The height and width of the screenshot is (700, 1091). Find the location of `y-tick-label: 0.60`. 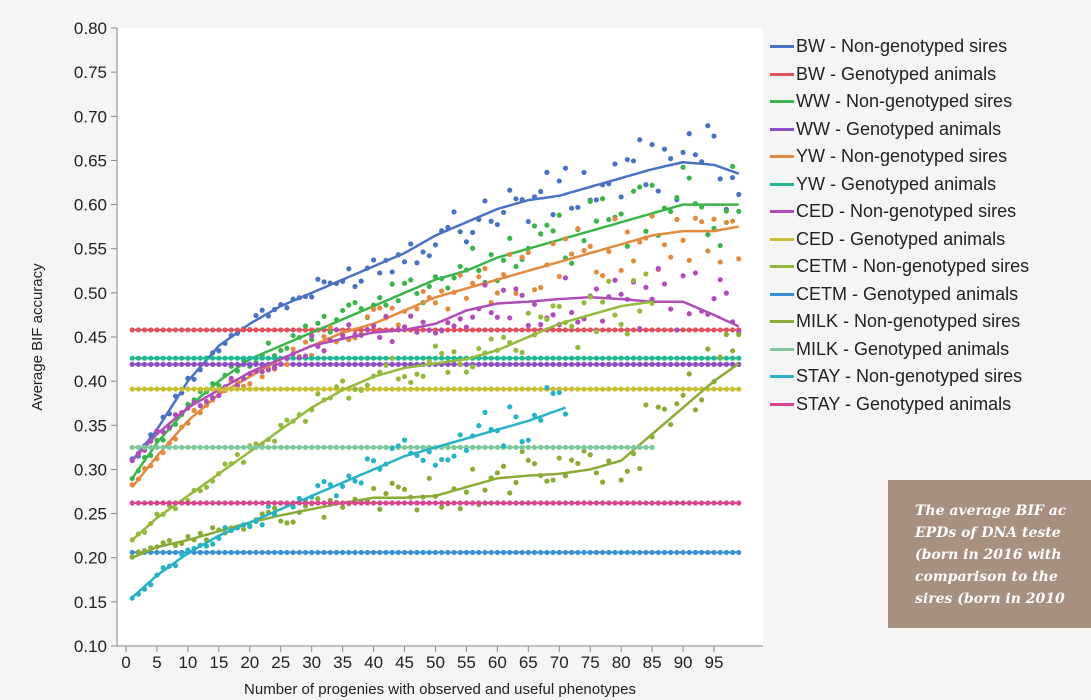

y-tick-label: 0.60 is located at coordinates (90, 205).